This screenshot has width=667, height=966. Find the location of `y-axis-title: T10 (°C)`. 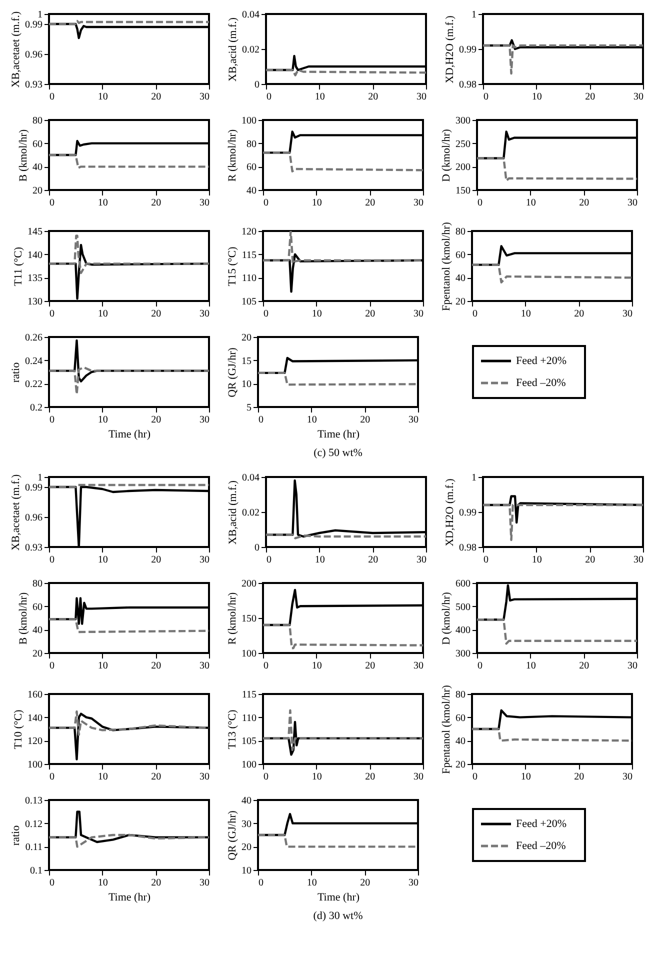

y-axis-title: T10 (°C) is located at coordinates (18, 729).